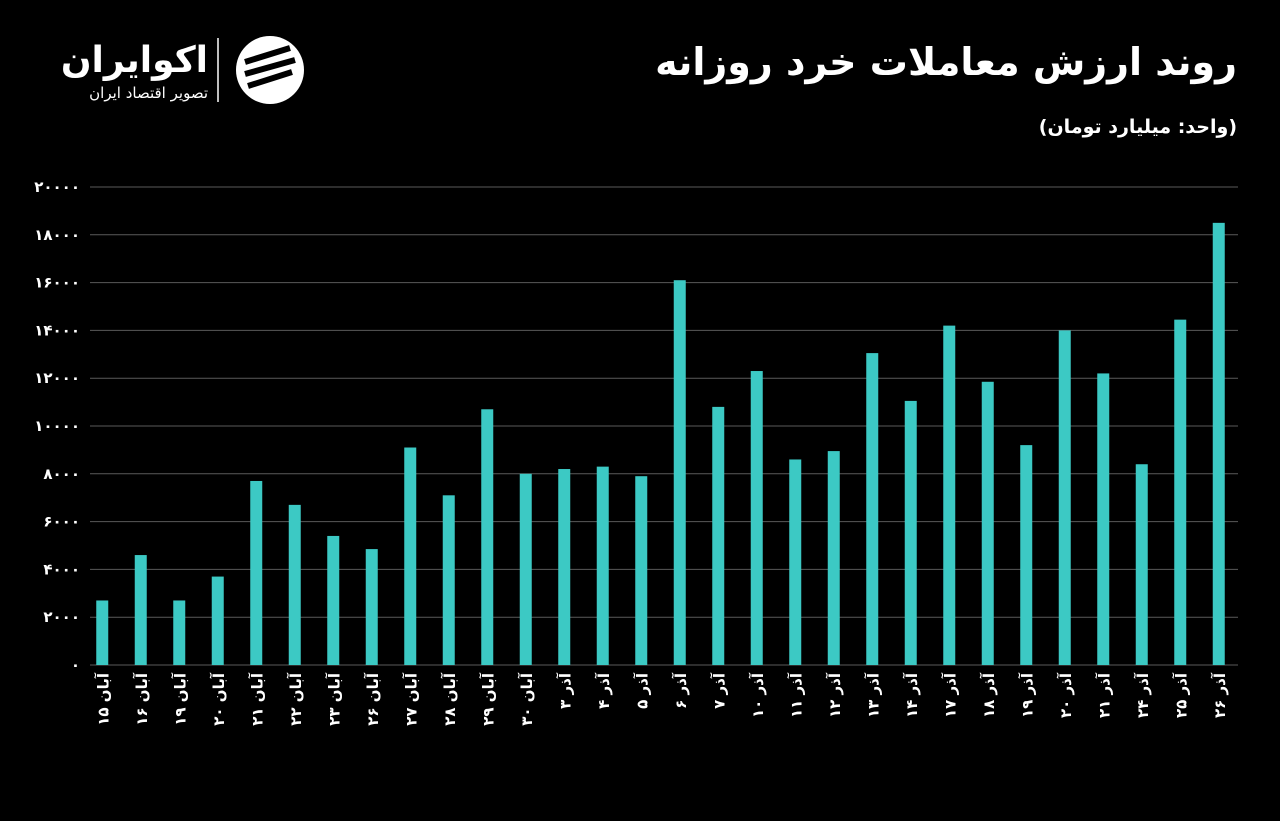  Describe the element at coordinates (57, 187) in the screenshot. I see `y-tick-label: ۲۰۰۰۰` at that location.